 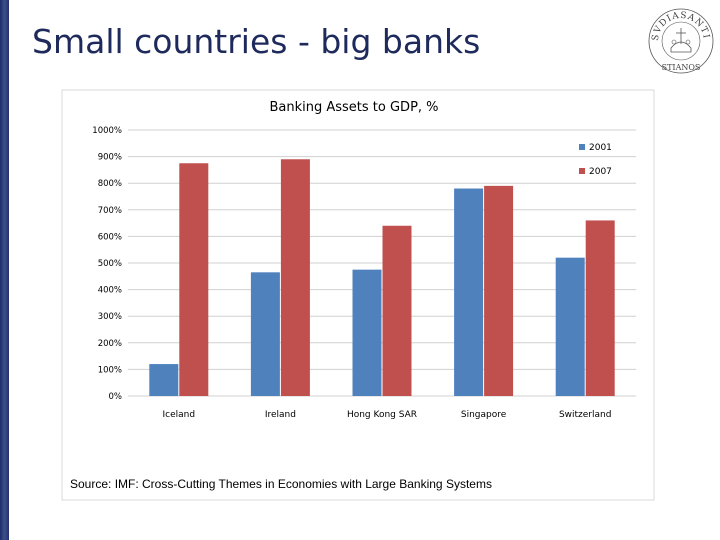 What do you see at coordinates (600, 148) in the screenshot?
I see `legend-label: 2001` at bounding box center [600, 148].